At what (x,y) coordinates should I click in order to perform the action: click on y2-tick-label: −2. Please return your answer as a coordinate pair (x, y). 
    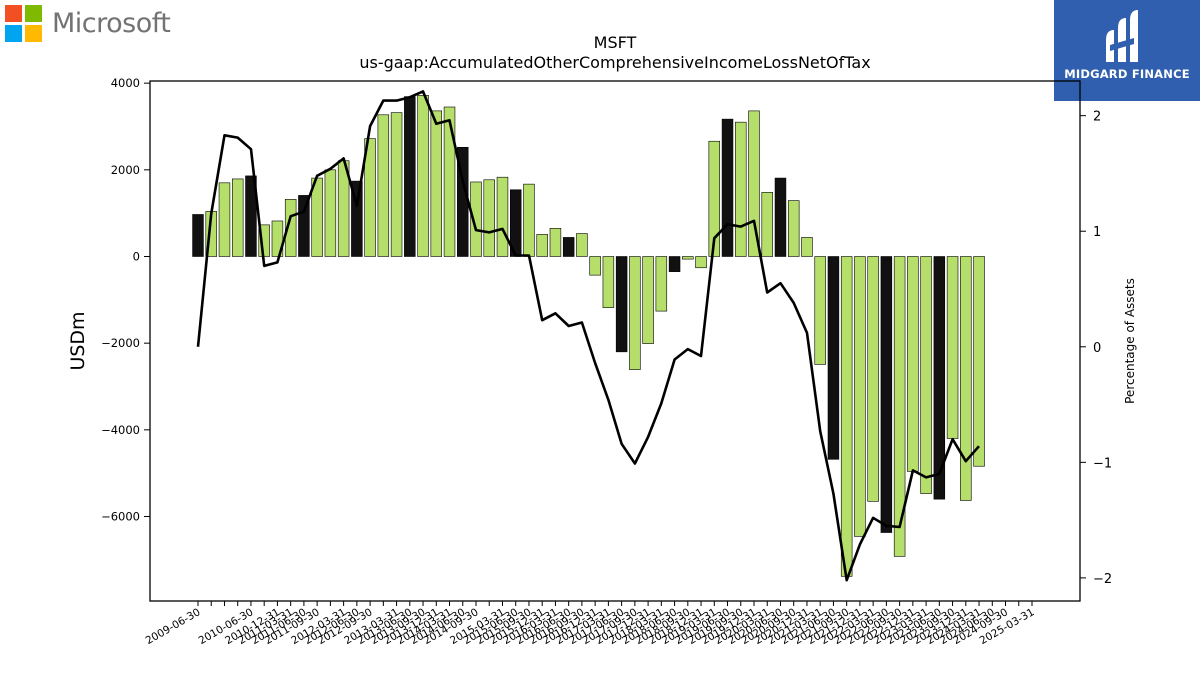
    Looking at the image, I should click on (1102, 579).